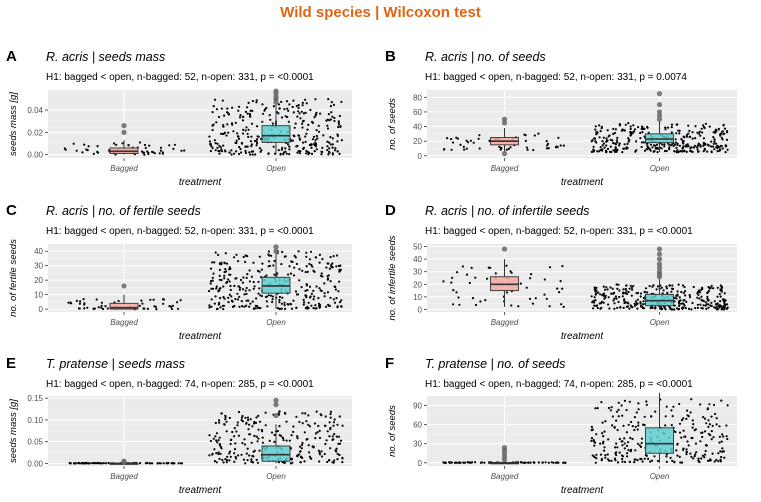 The height and width of the screenshot is (502, 761). What do you see at coordinates (13, 124) in the screenshot?
I see `y-axis-title: seeds mass [g]` at bounding box center [13, 124].